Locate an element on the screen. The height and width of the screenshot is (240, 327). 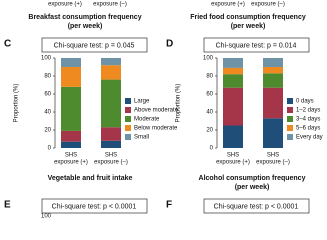
legend-label: Small is located at coordinates (141, 138).